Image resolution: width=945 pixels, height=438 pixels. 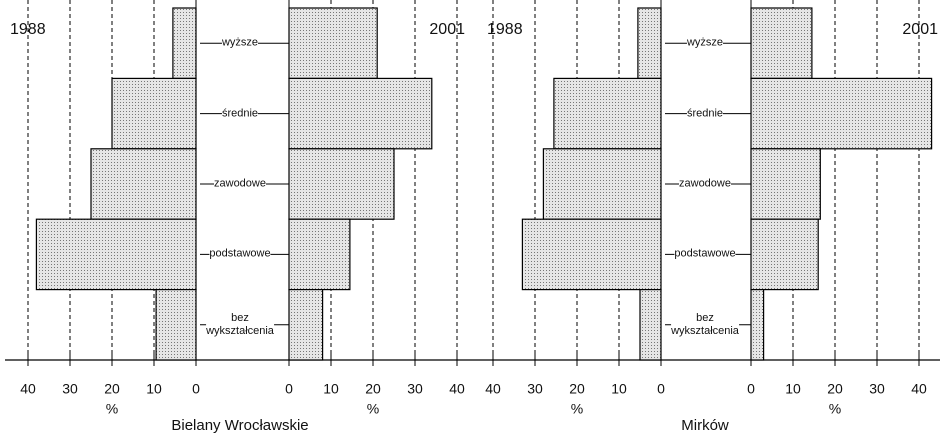 What do you see at coordinates (239, 425) in the screenshot?
I see `chart-title: Bielany Wrocławskie` at bounding box center [239, 425].